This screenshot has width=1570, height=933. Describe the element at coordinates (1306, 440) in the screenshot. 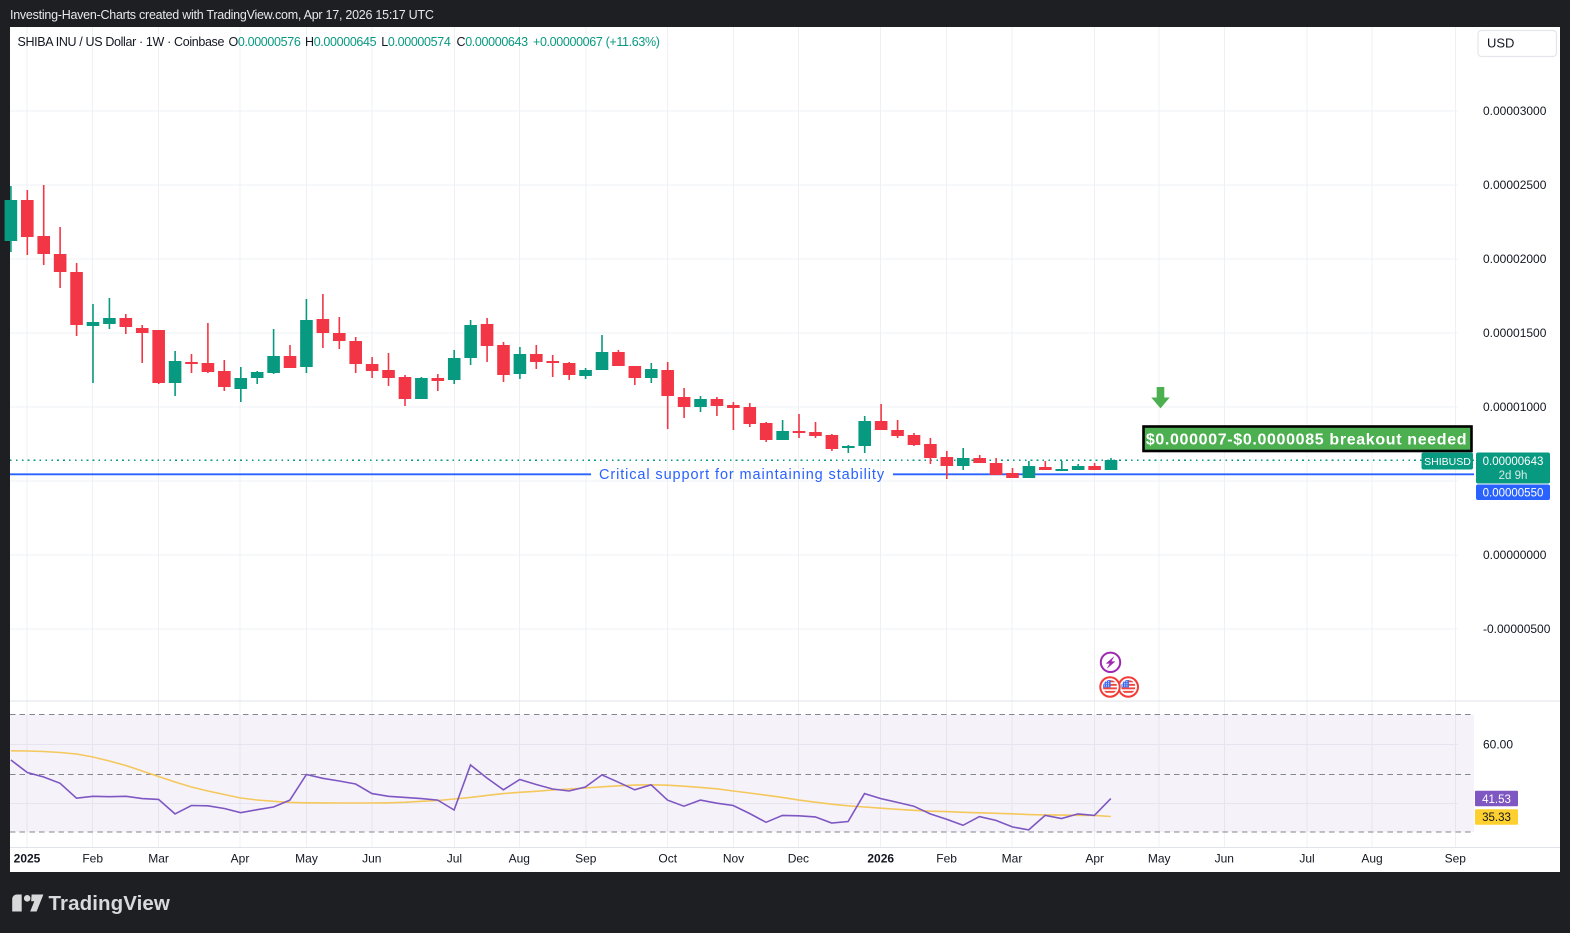

I see `svg-text:$0.000007-$0.0000085 breakout: $0.000007-$0.0000085 breakout needed` at that location.